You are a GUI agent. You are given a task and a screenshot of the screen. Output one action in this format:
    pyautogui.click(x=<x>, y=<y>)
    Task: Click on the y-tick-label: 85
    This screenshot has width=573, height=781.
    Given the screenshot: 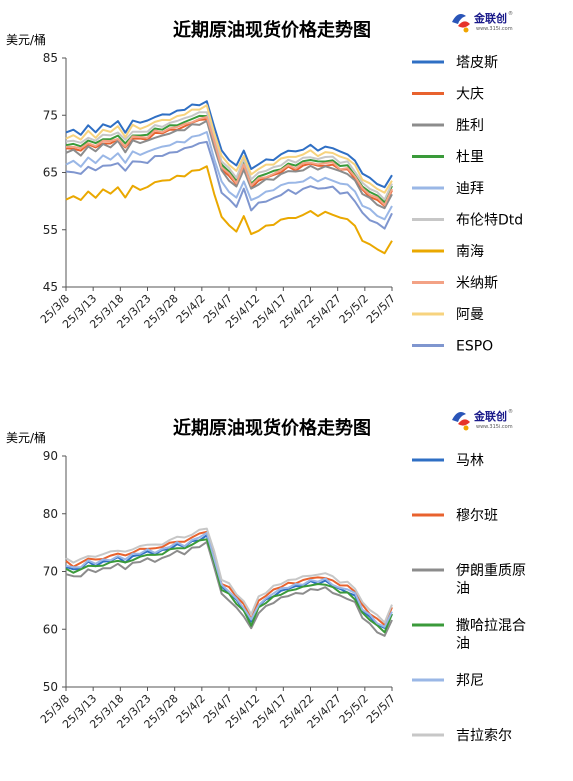 What is the action you would take?
    pyautogui.click(x=50, y=58)
    